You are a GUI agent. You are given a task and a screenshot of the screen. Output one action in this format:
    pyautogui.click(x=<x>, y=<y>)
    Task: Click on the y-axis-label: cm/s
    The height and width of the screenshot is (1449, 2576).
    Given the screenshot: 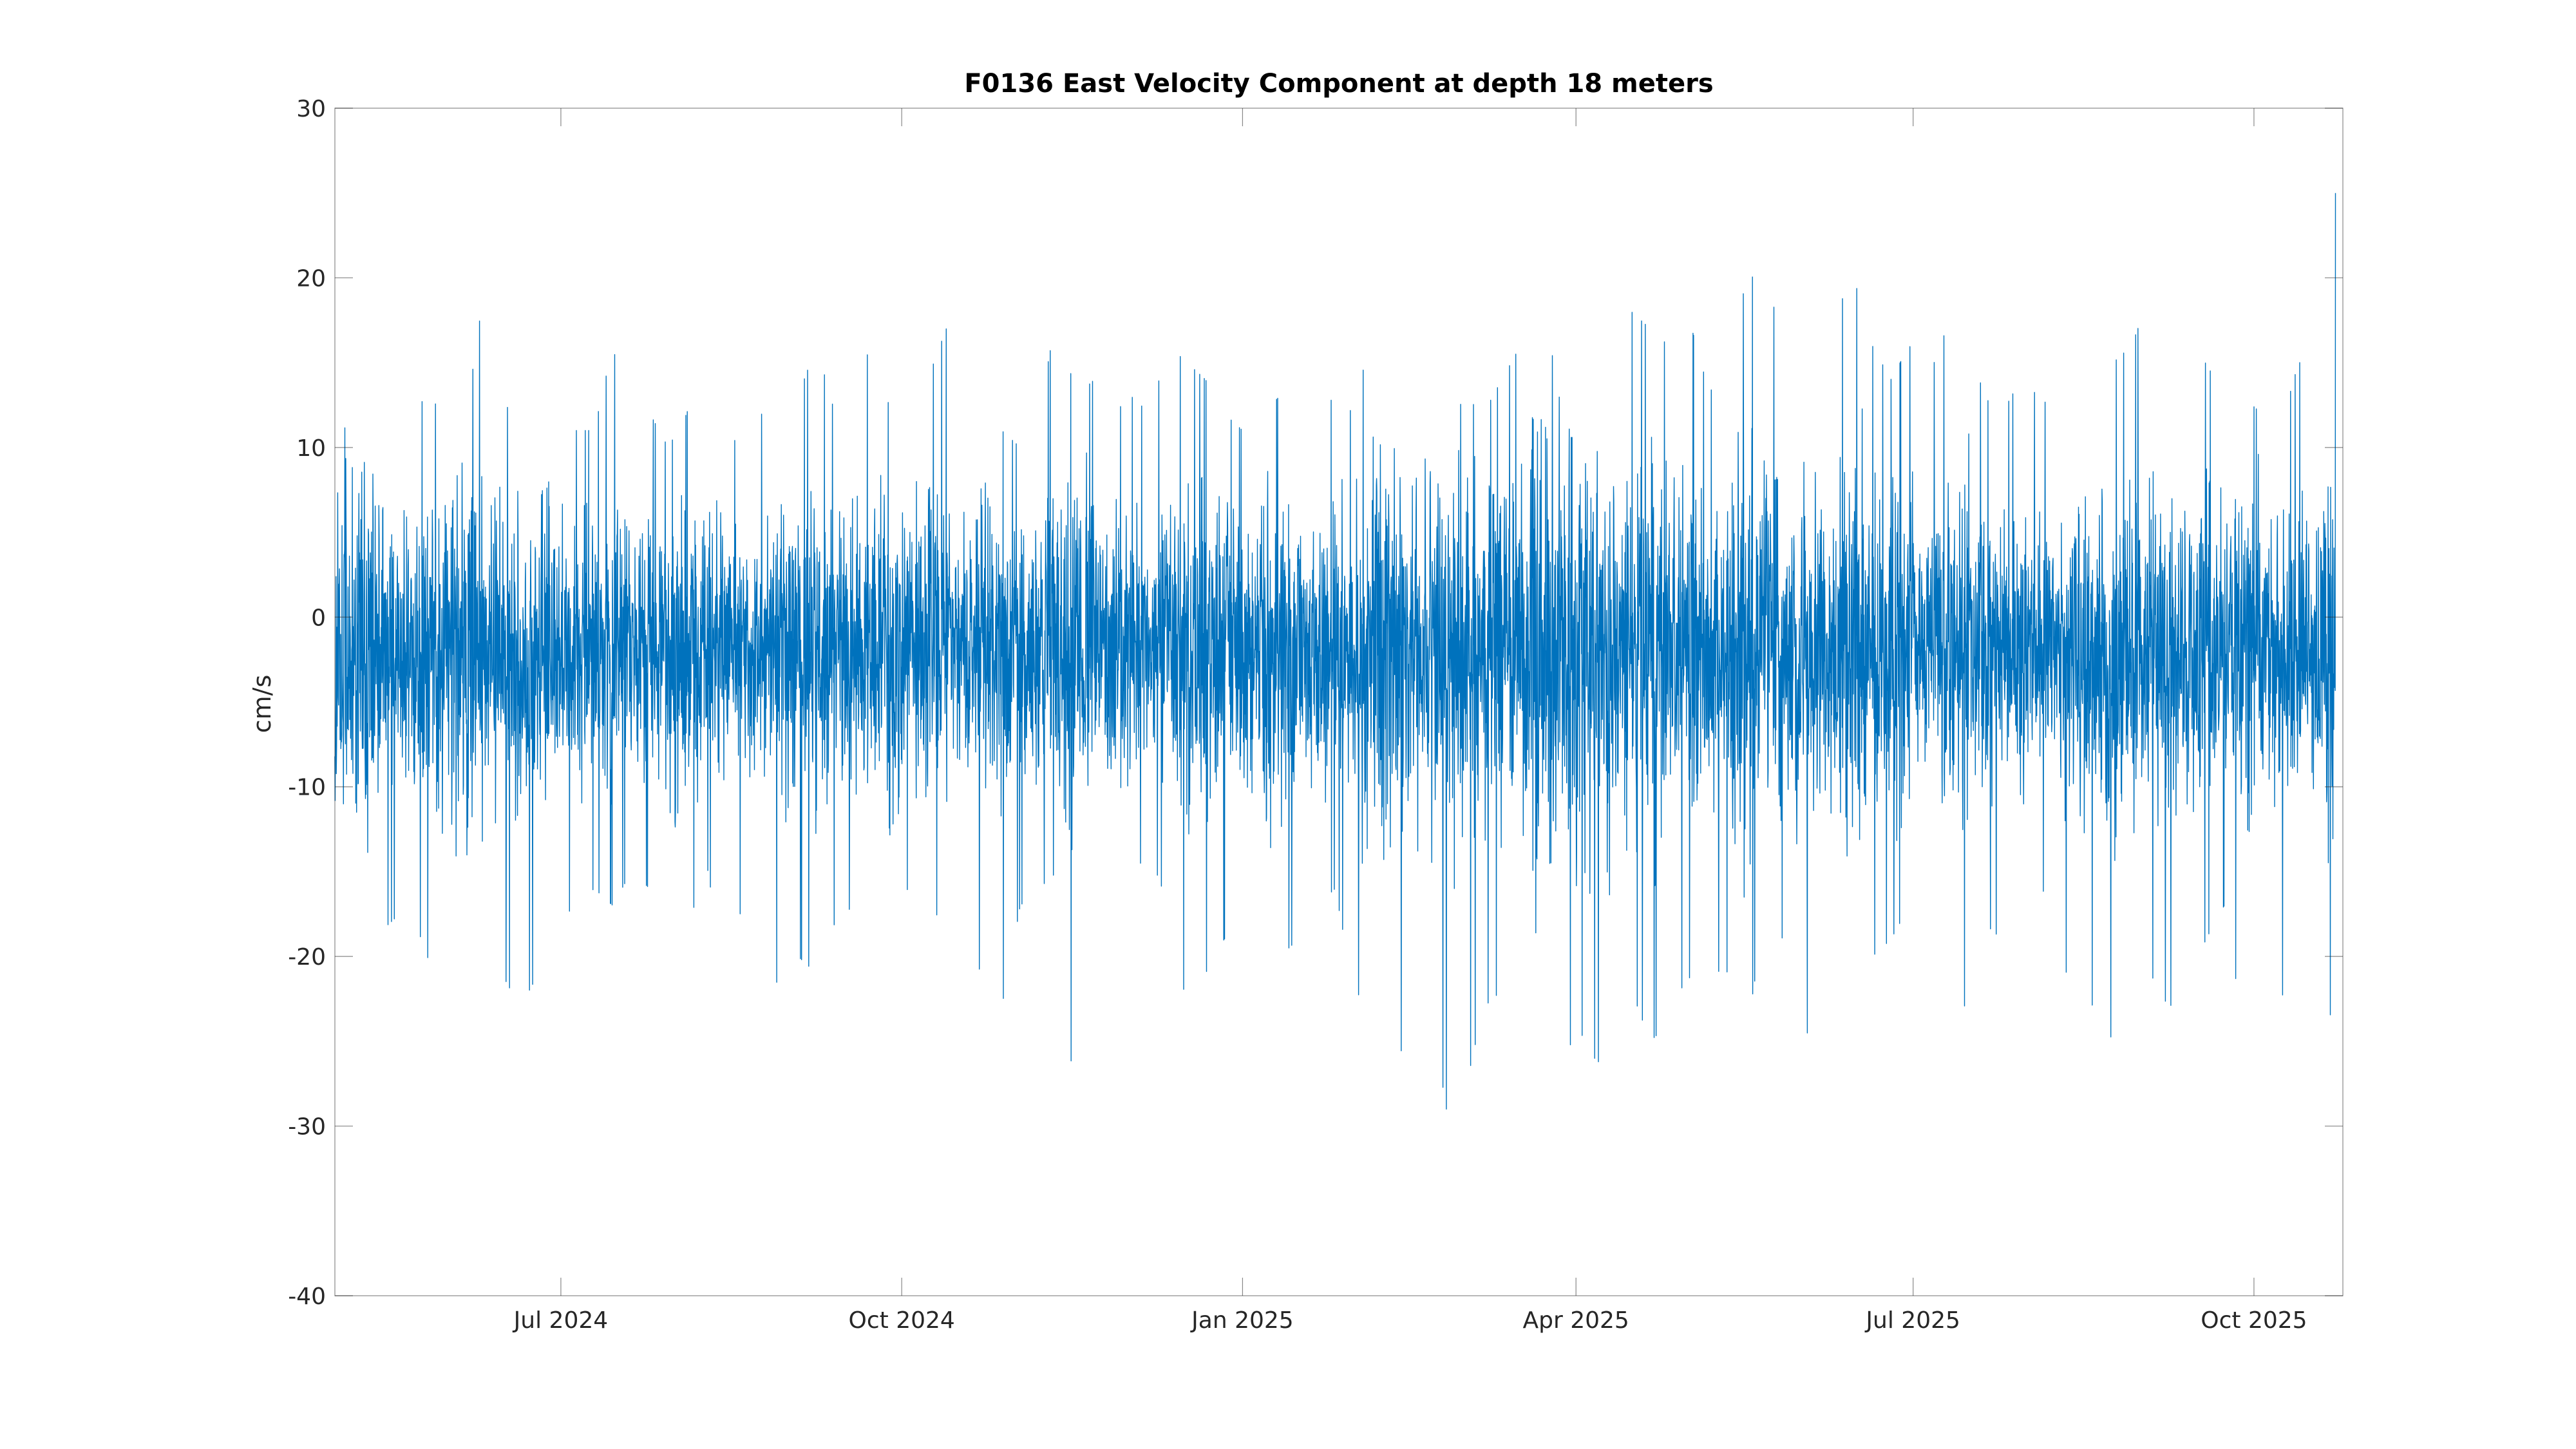 What is the action you would take?
    pyautogui.click(x=262, y=705)
    